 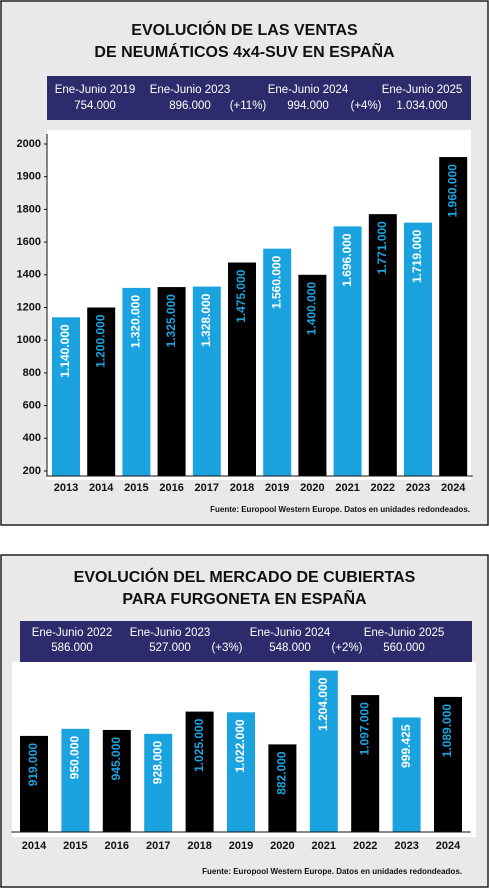 I want to click on value-label: 882.000, so click(x=282, y=773).